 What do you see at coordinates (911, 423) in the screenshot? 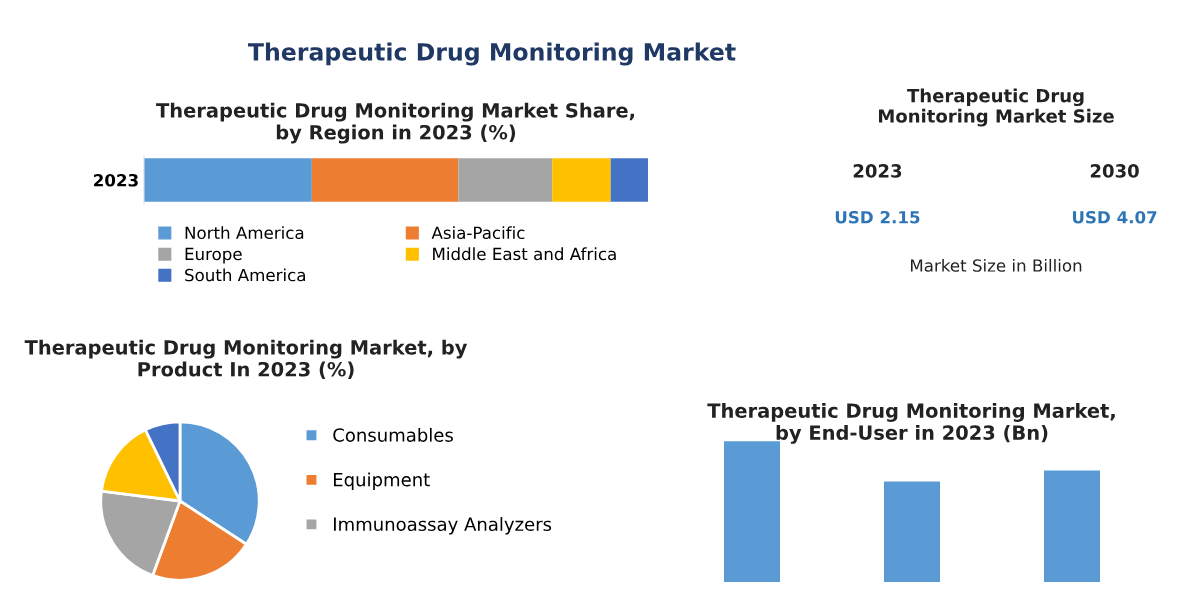
I see `chart-title: Therapeutic Drug Monitoring Market, by End-User in 2023 (Bn)` at bounding box center [911, 423].